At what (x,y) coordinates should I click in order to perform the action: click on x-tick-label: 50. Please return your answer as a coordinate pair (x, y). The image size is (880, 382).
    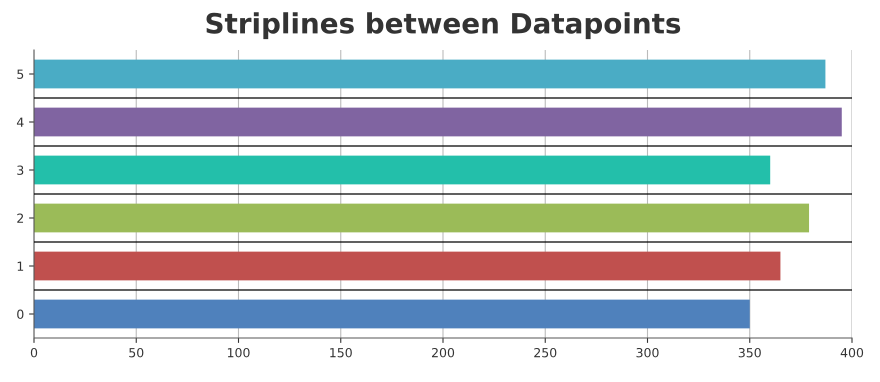
    Looking at the image, I should click on (136, 353).